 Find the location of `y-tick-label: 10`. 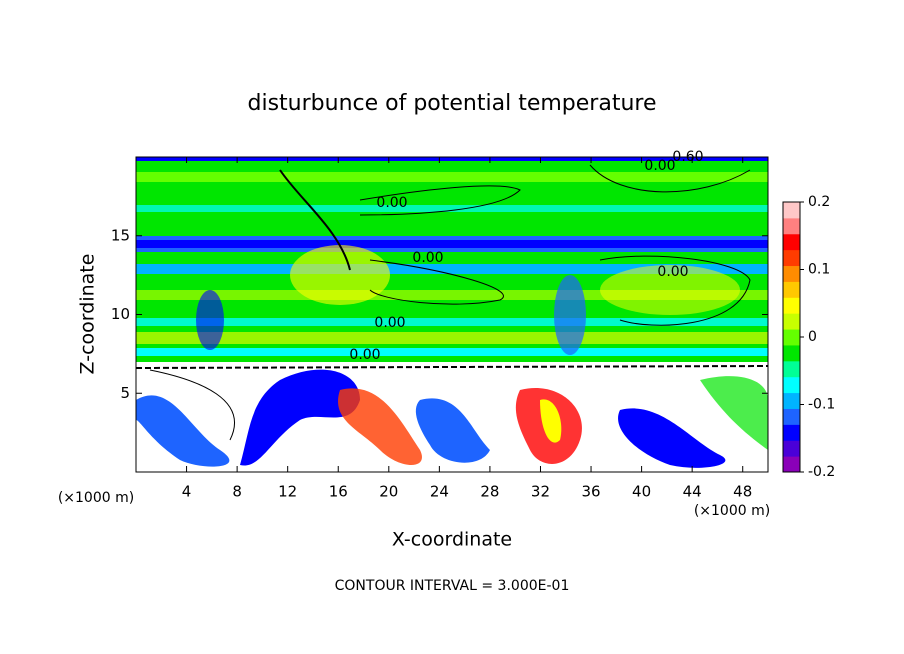

y-tick-label: 10 is located at coordinates (120, 314).